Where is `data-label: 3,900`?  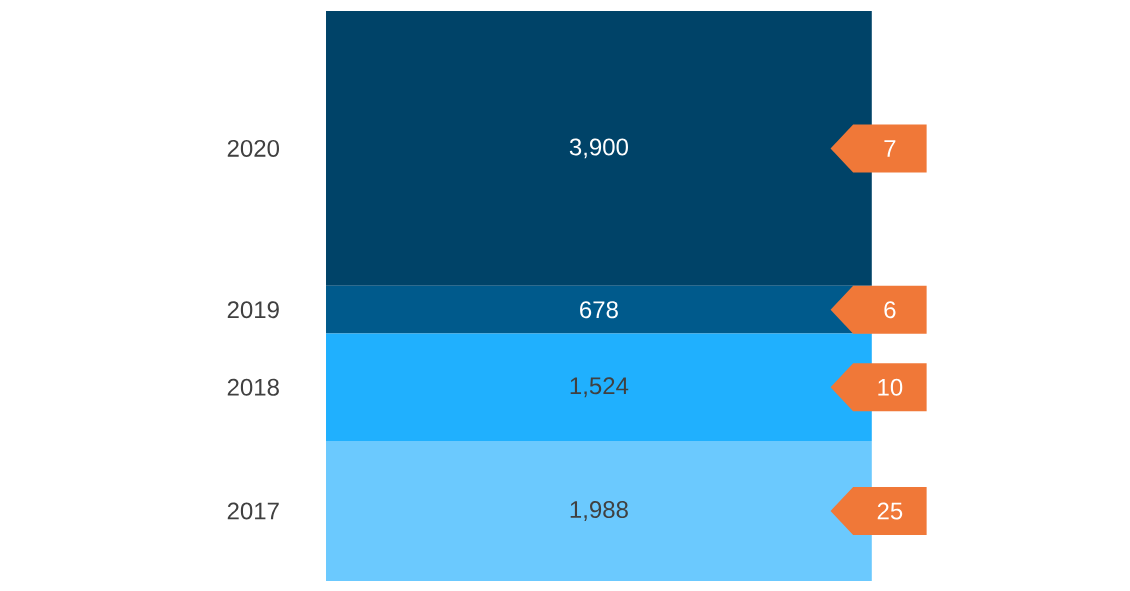 data-label: 3,900 is located at coordinates (598, 148).